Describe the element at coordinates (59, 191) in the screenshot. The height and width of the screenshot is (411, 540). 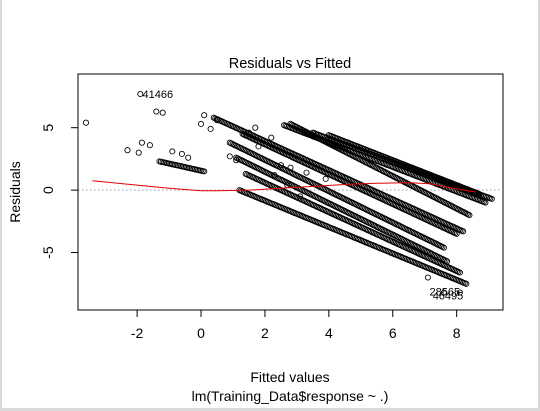
I see `y-axis: -5 0 5` at that location.